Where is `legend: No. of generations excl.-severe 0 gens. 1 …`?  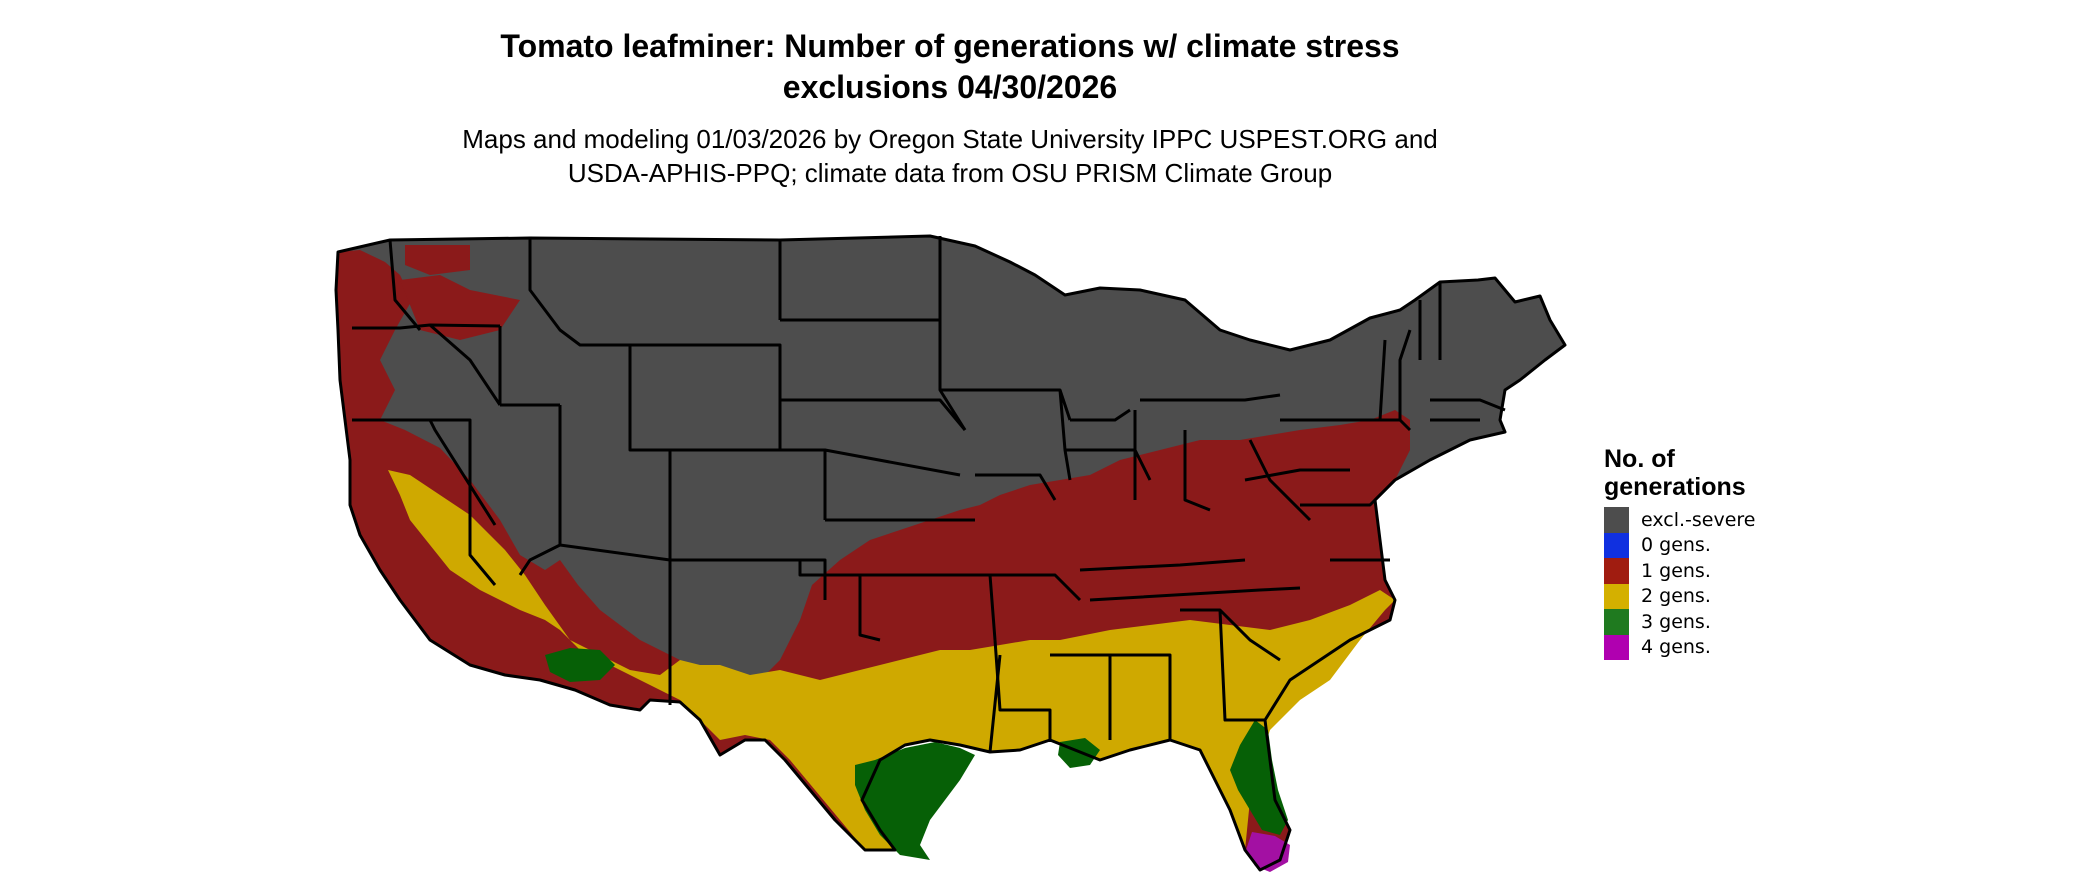
legend: No. of generations excl.-severe 0 gens. 1 … is located at coordinates (1680, 552).